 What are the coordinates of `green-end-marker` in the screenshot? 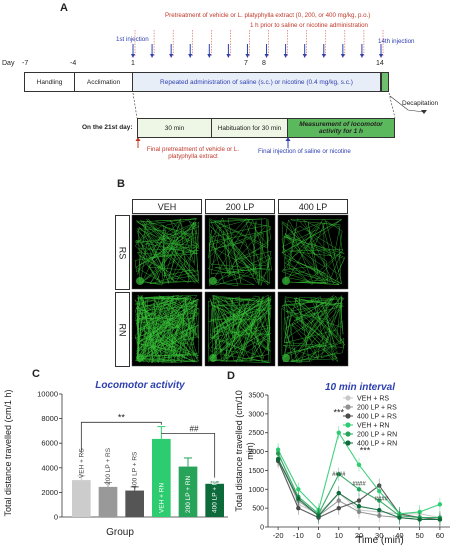 It's located at (385, 82).